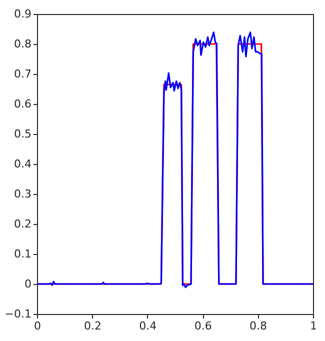 This screenshot has height=341, width=325. What do you see at coordinates (28, 284) in the screenshot?
I see `y-tick-label: 0` at bounding box center [28, 284].